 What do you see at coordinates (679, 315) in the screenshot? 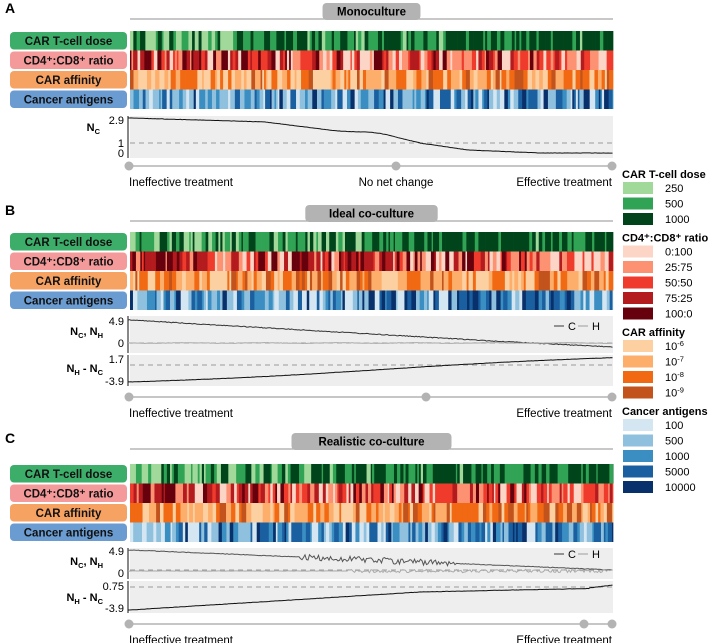
I see `legend-item-label: 100:0` at bounding box center [679, 315].